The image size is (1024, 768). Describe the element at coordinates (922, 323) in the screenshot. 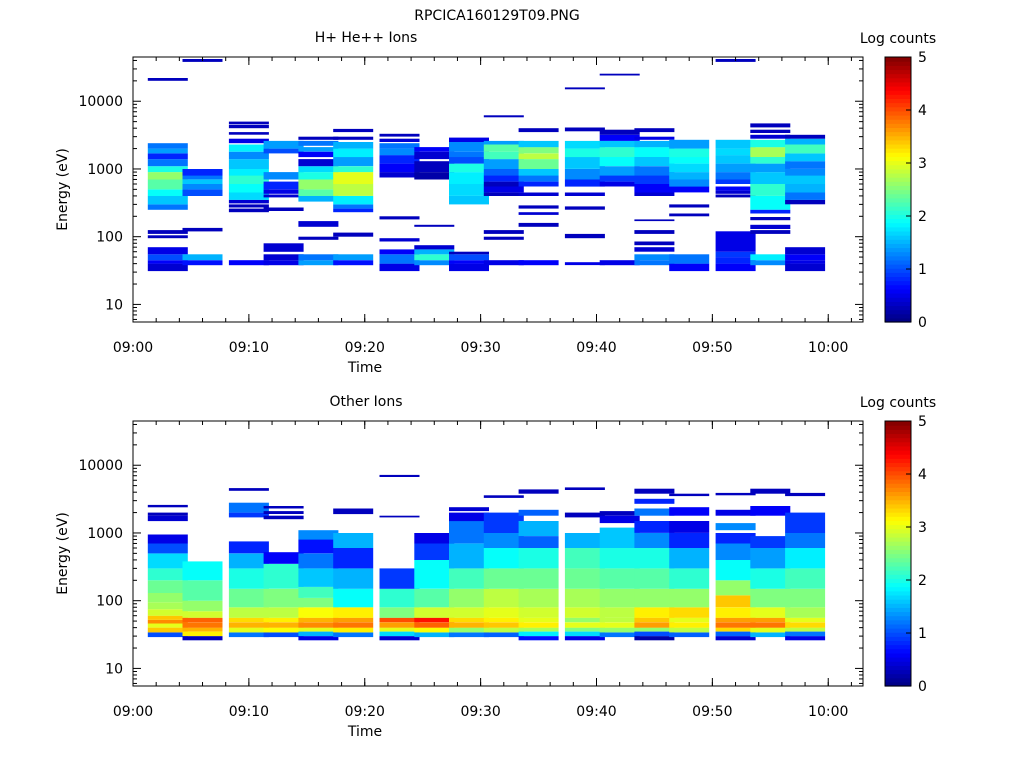

I see `colorbar-tick-label: 0` at that location.